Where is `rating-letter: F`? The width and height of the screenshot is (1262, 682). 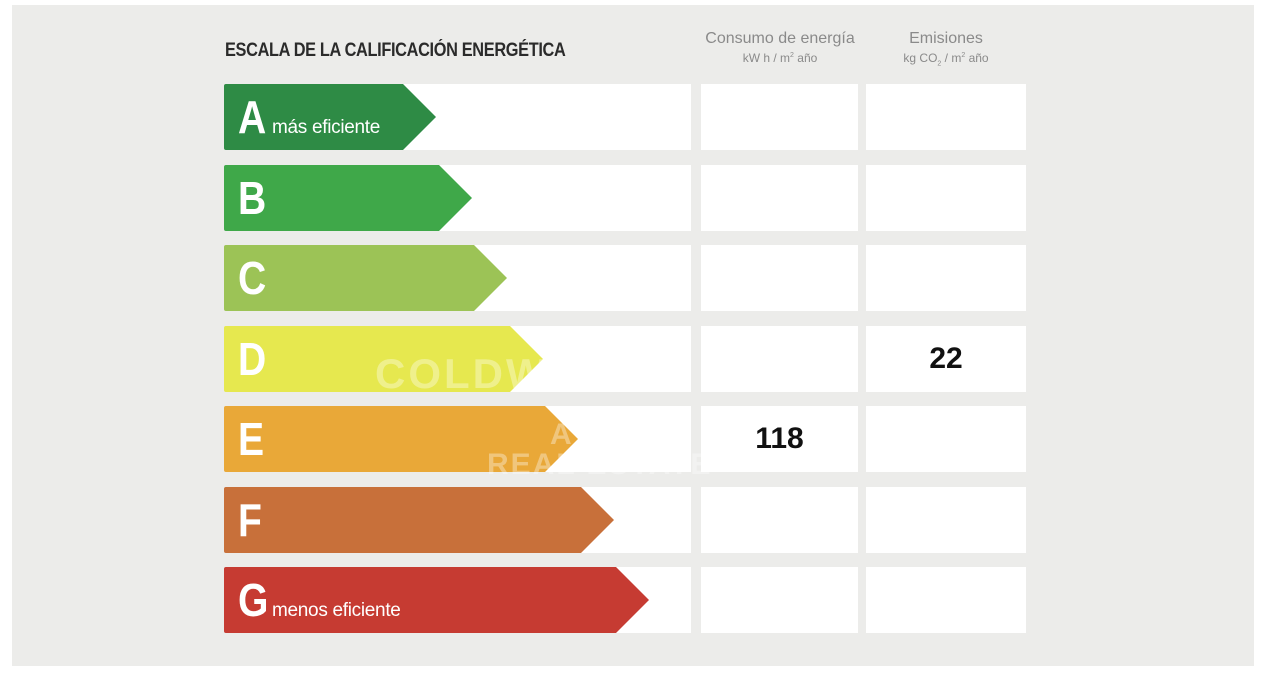 rating-letter: F is located at coordinates (250, 520).